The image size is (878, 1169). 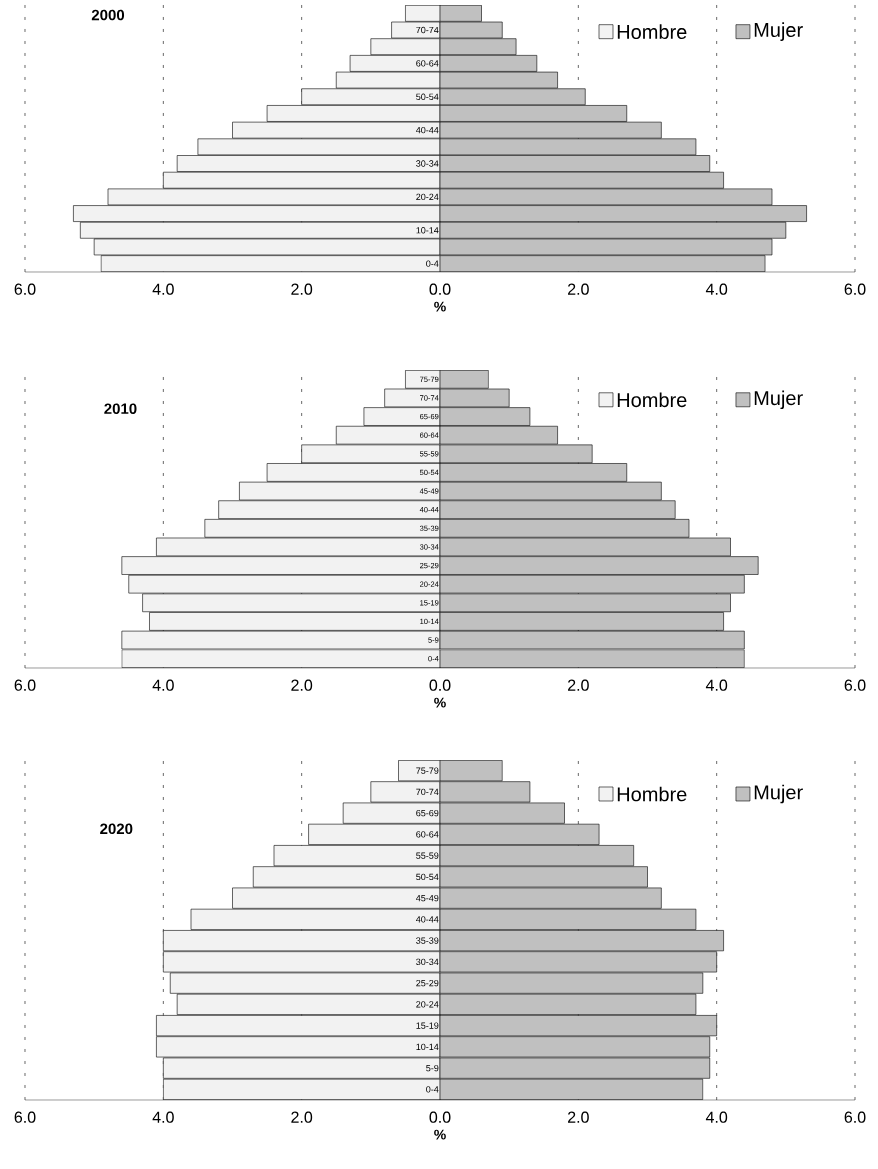 I want to click on y-tick-label: 45-49, so click(x=427, y=898).